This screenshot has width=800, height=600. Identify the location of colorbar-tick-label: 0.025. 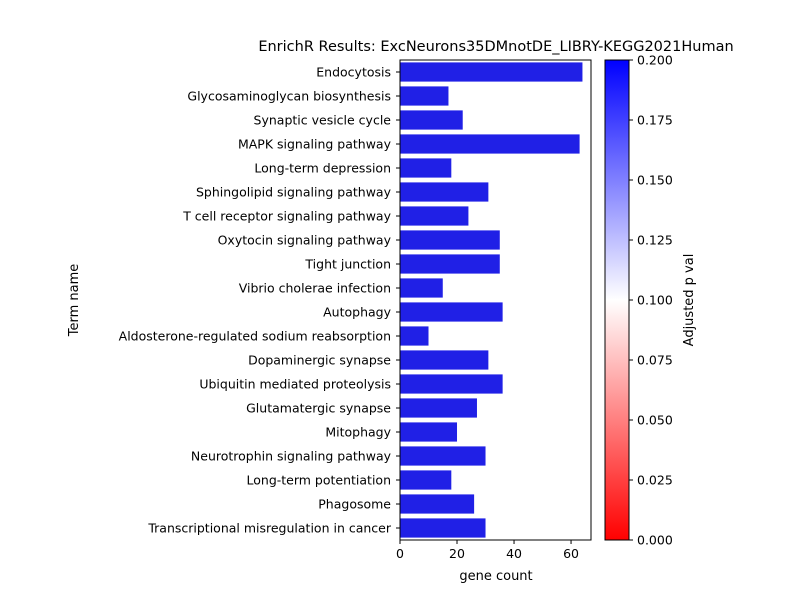
(655, 480).